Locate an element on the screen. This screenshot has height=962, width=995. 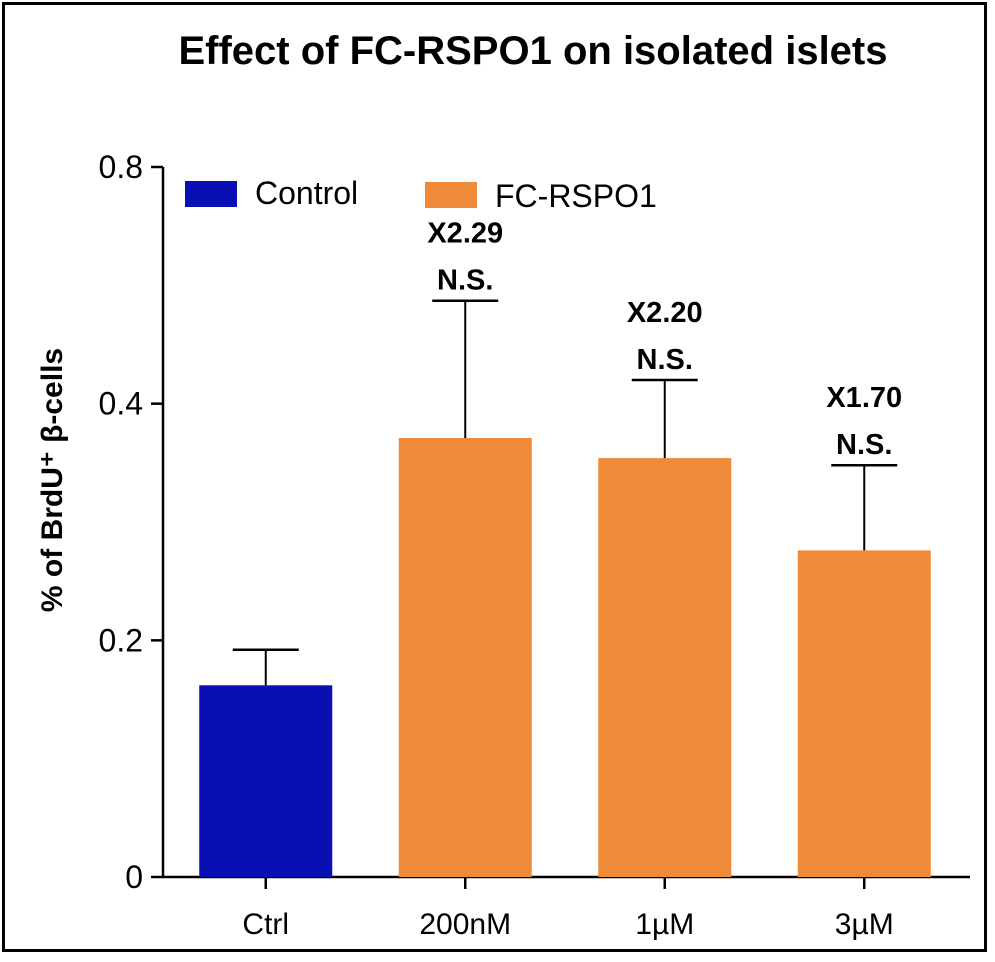
significance-annotations: X2.29 N.S. X2.20 N.S. X1.70 N.S. is located at coordinates (664, 339).